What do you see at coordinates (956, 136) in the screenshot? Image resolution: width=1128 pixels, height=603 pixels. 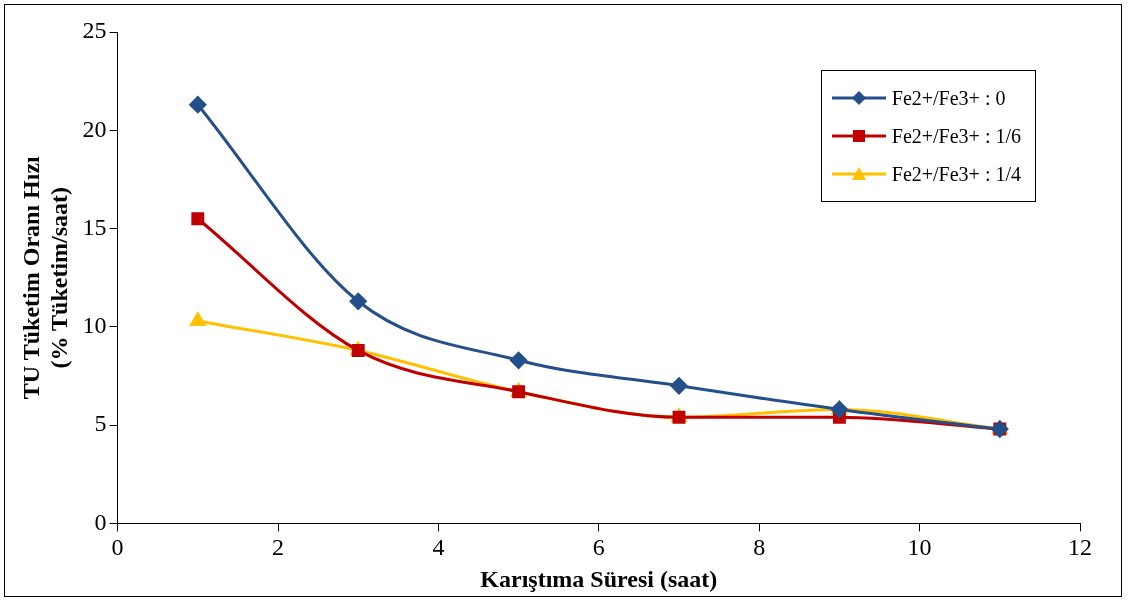 I see `legend-label: Fe2+/Fe3+ : 1/6` at bounding box center [956, 136].